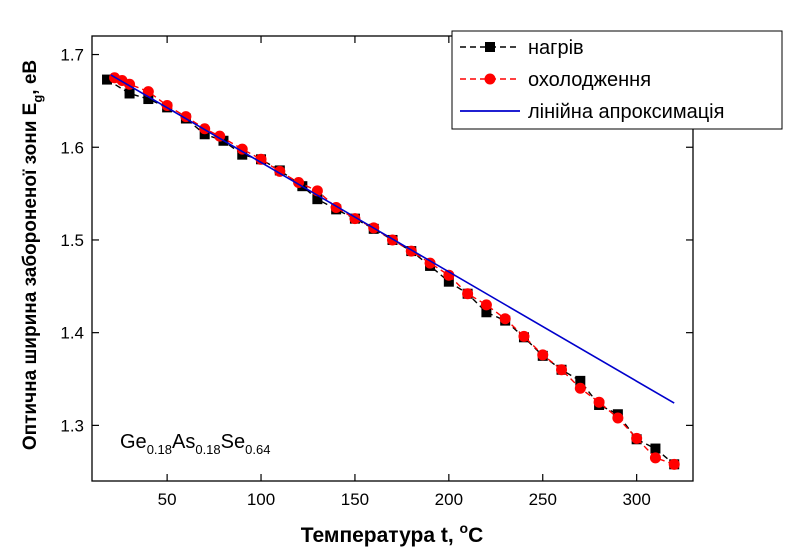 Image resolution: width=785 pixels, height=554 pixels. What do you see at coordinates (37, 99) in the screenshot?
I see `y-axis-label-sub: g` at bounding box center [37, 99].